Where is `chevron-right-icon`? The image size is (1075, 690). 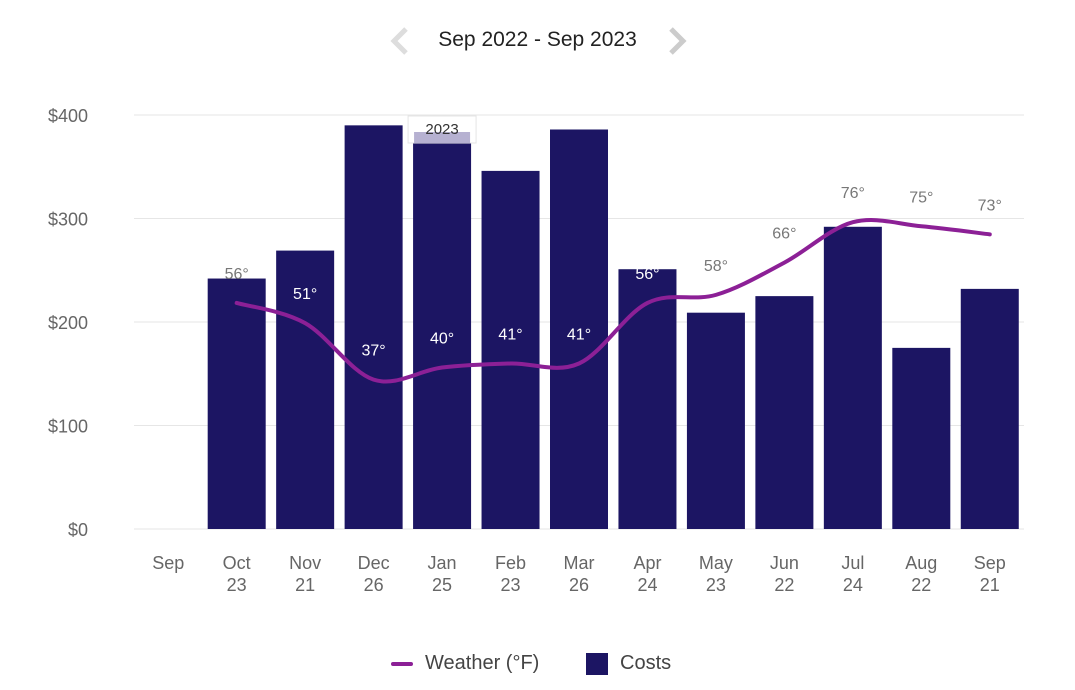 chevron-right-icon is located at coordinates (678, 41).